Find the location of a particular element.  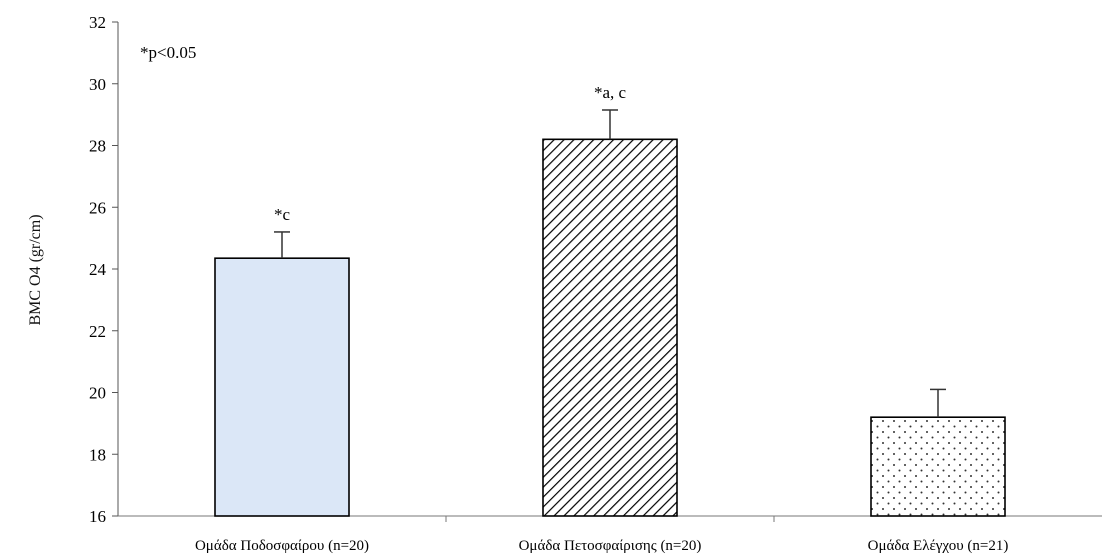

bar-volleyball is located at coordinates (610, 327).